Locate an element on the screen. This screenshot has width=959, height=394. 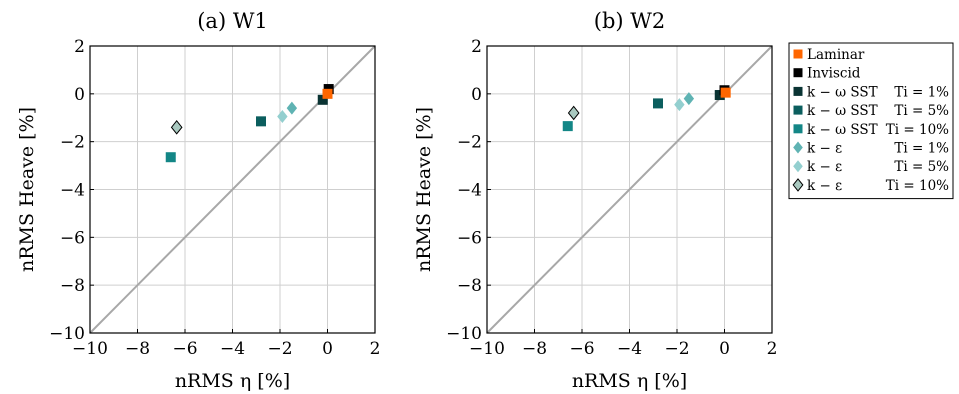
chart-title: (b) W2 is located at coordinates (629, 21).